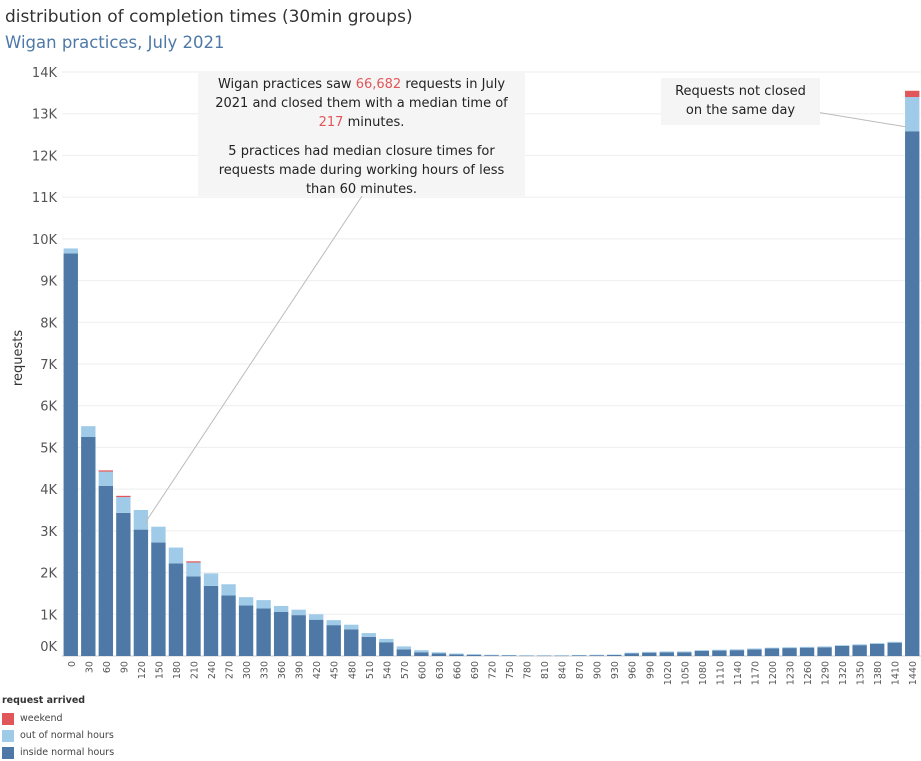 This screenshot has height=761, width=921. I want to click on legend-item-weekend: weekend, so click(58, 718).